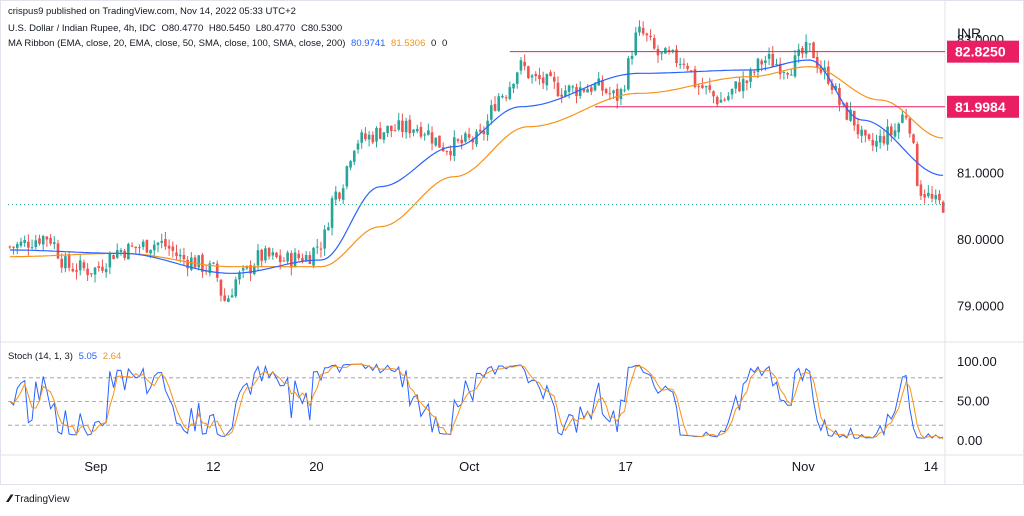 This screenshot has height=516, width=1024. I want to click on level-label: 82.8250, so click(980, 52).